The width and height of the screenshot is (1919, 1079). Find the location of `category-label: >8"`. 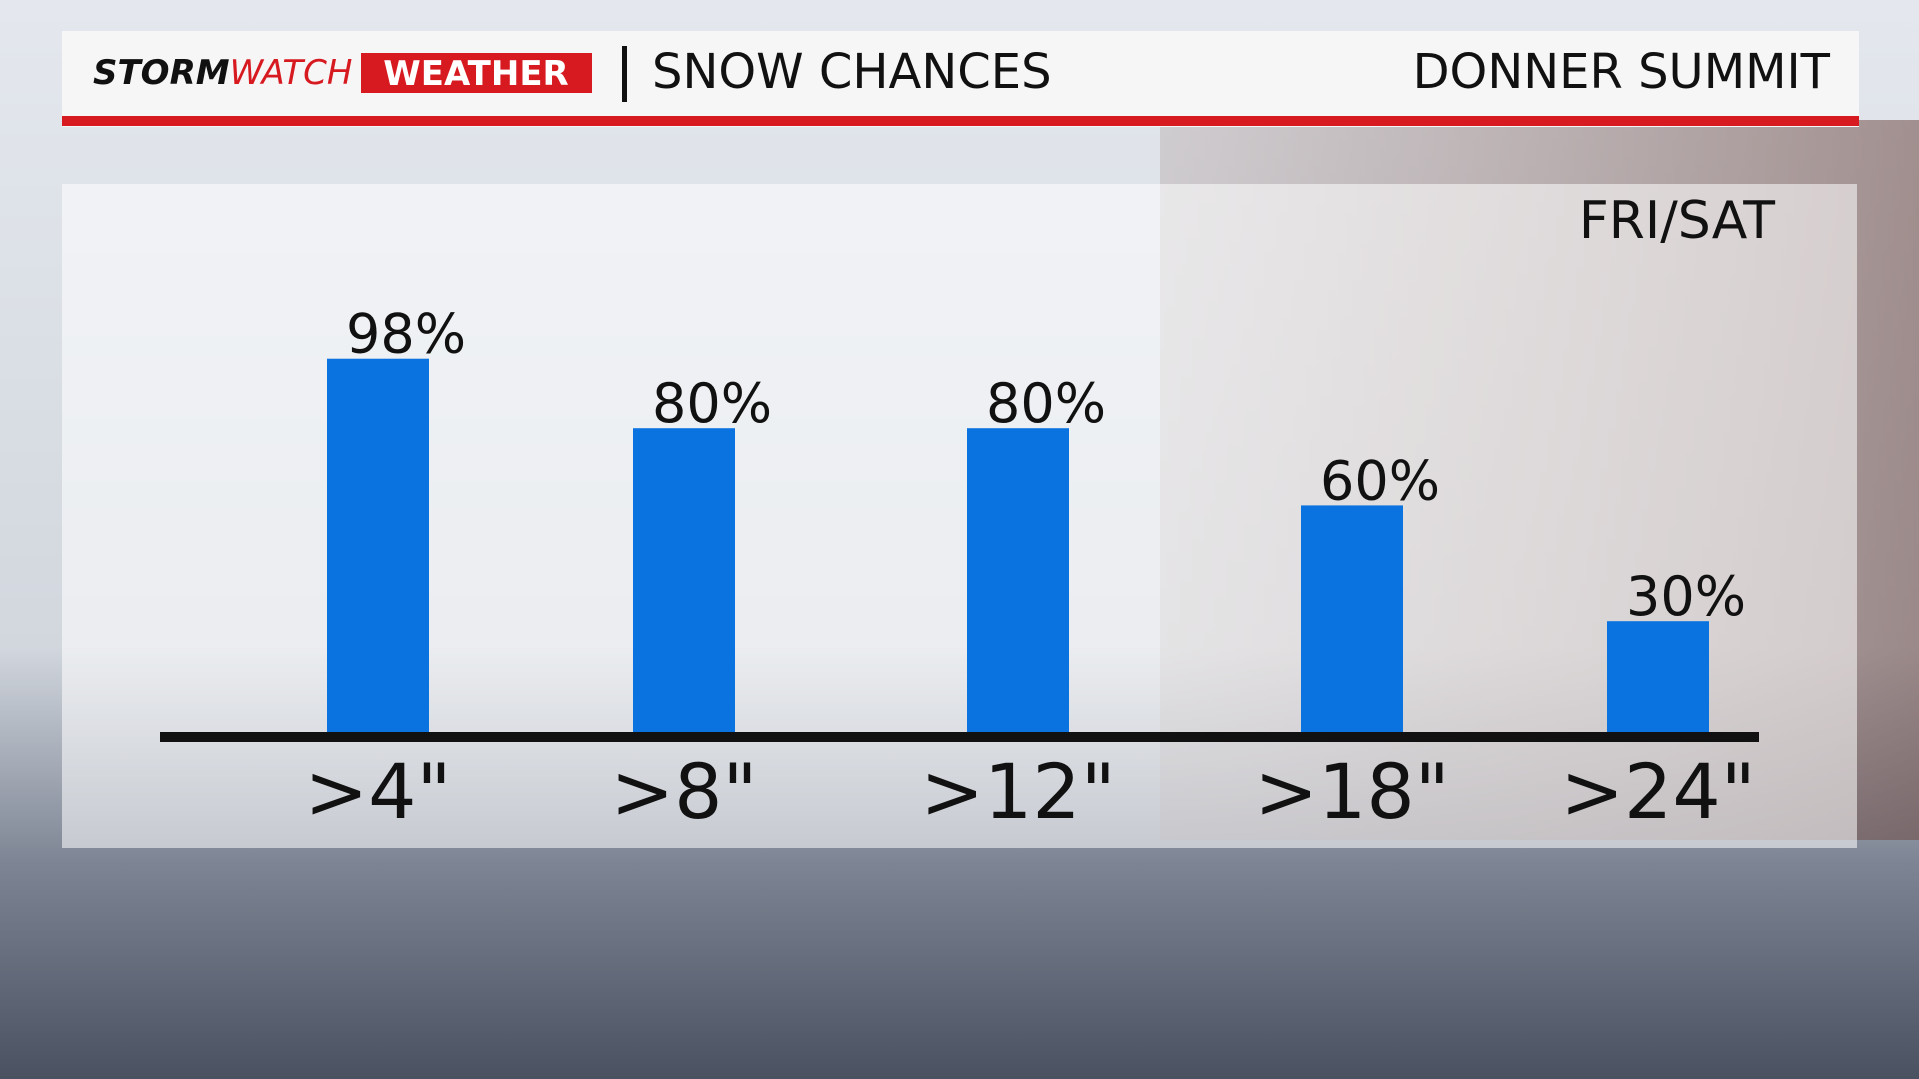

category-label: >8" is located at coordinates (684, 791).